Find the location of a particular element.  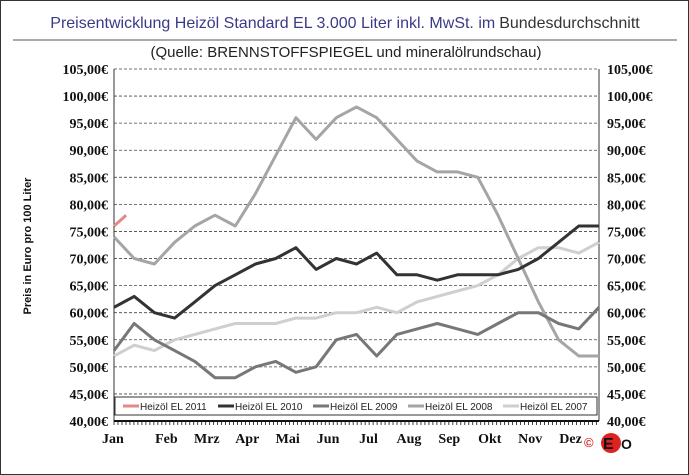

y-tick-right: 105,00€ is located at coordinates (630, 70).